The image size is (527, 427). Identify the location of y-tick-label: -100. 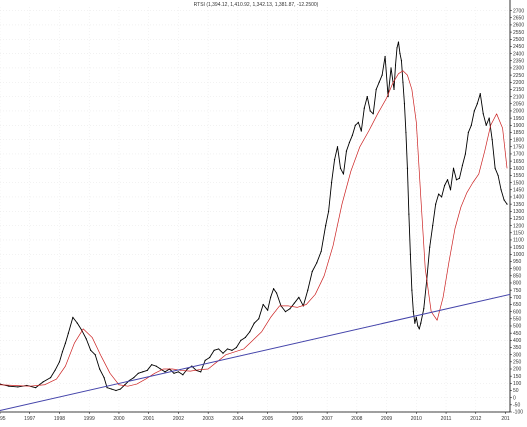
(518, 413).